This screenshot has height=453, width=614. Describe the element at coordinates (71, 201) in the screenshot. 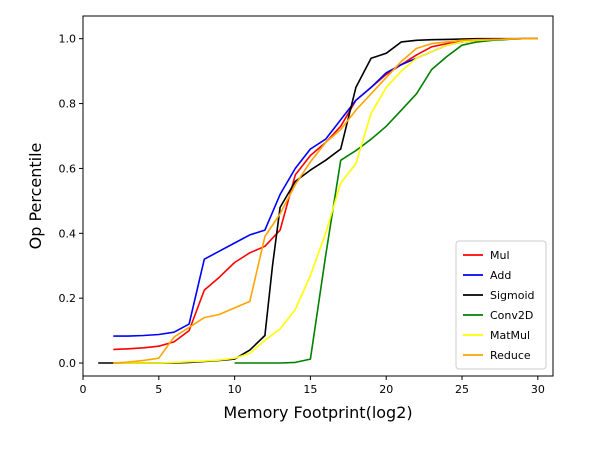

I see `y-axis-ticks: 0.0 0.2 0.4 0.6 0.8 1.0` at that location.